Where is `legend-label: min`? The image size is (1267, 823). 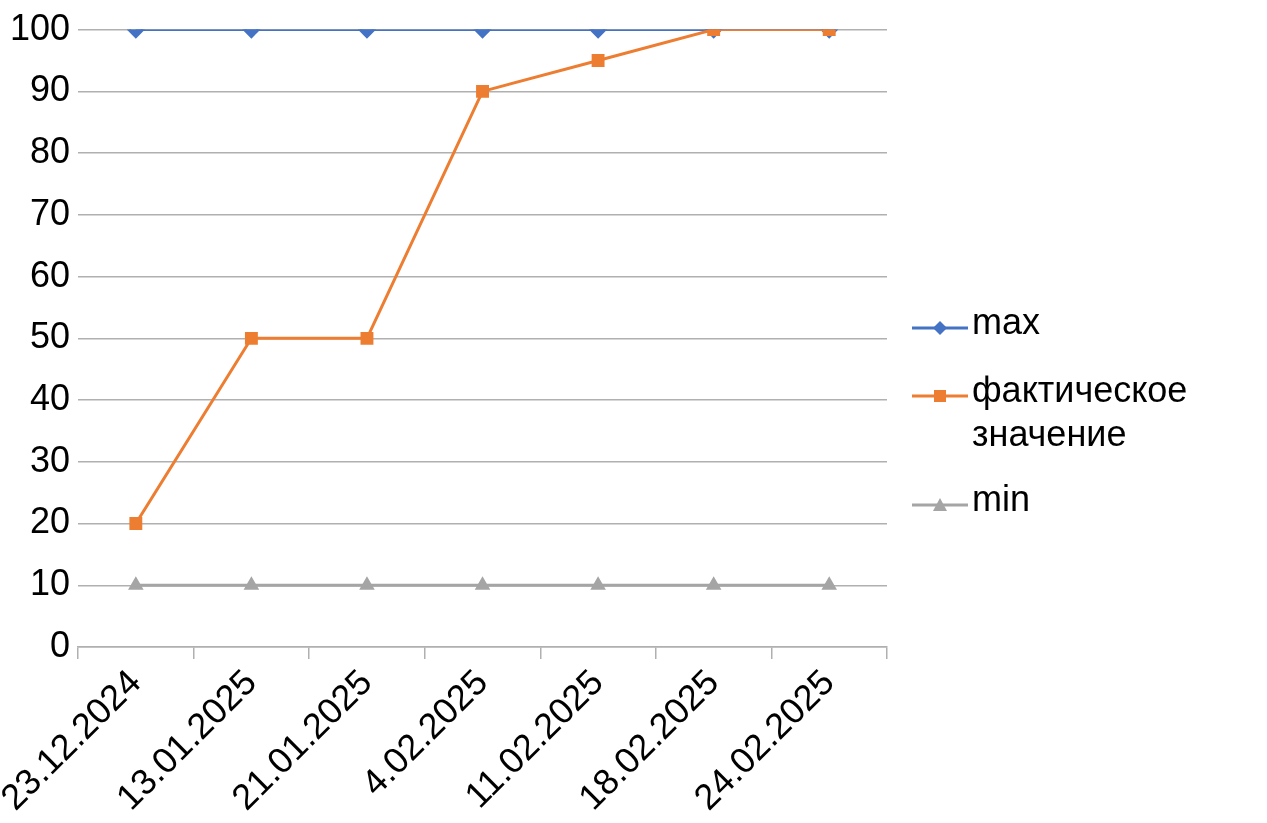
legend-label: min is located at coordinates (1001, 498).